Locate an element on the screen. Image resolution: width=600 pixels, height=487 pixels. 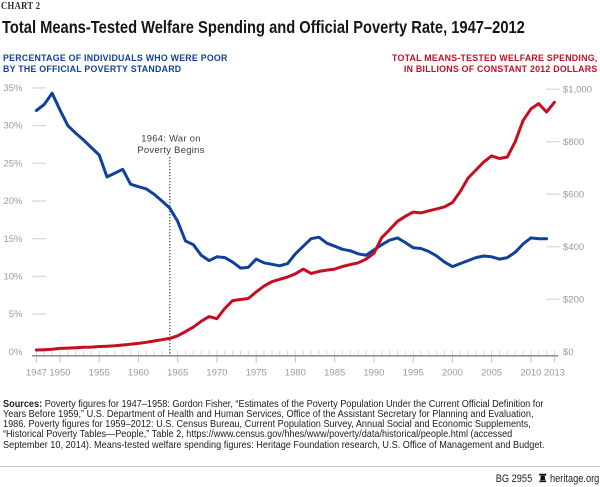
svg-text: Poverty Begins is located at coordinates (170, 149).